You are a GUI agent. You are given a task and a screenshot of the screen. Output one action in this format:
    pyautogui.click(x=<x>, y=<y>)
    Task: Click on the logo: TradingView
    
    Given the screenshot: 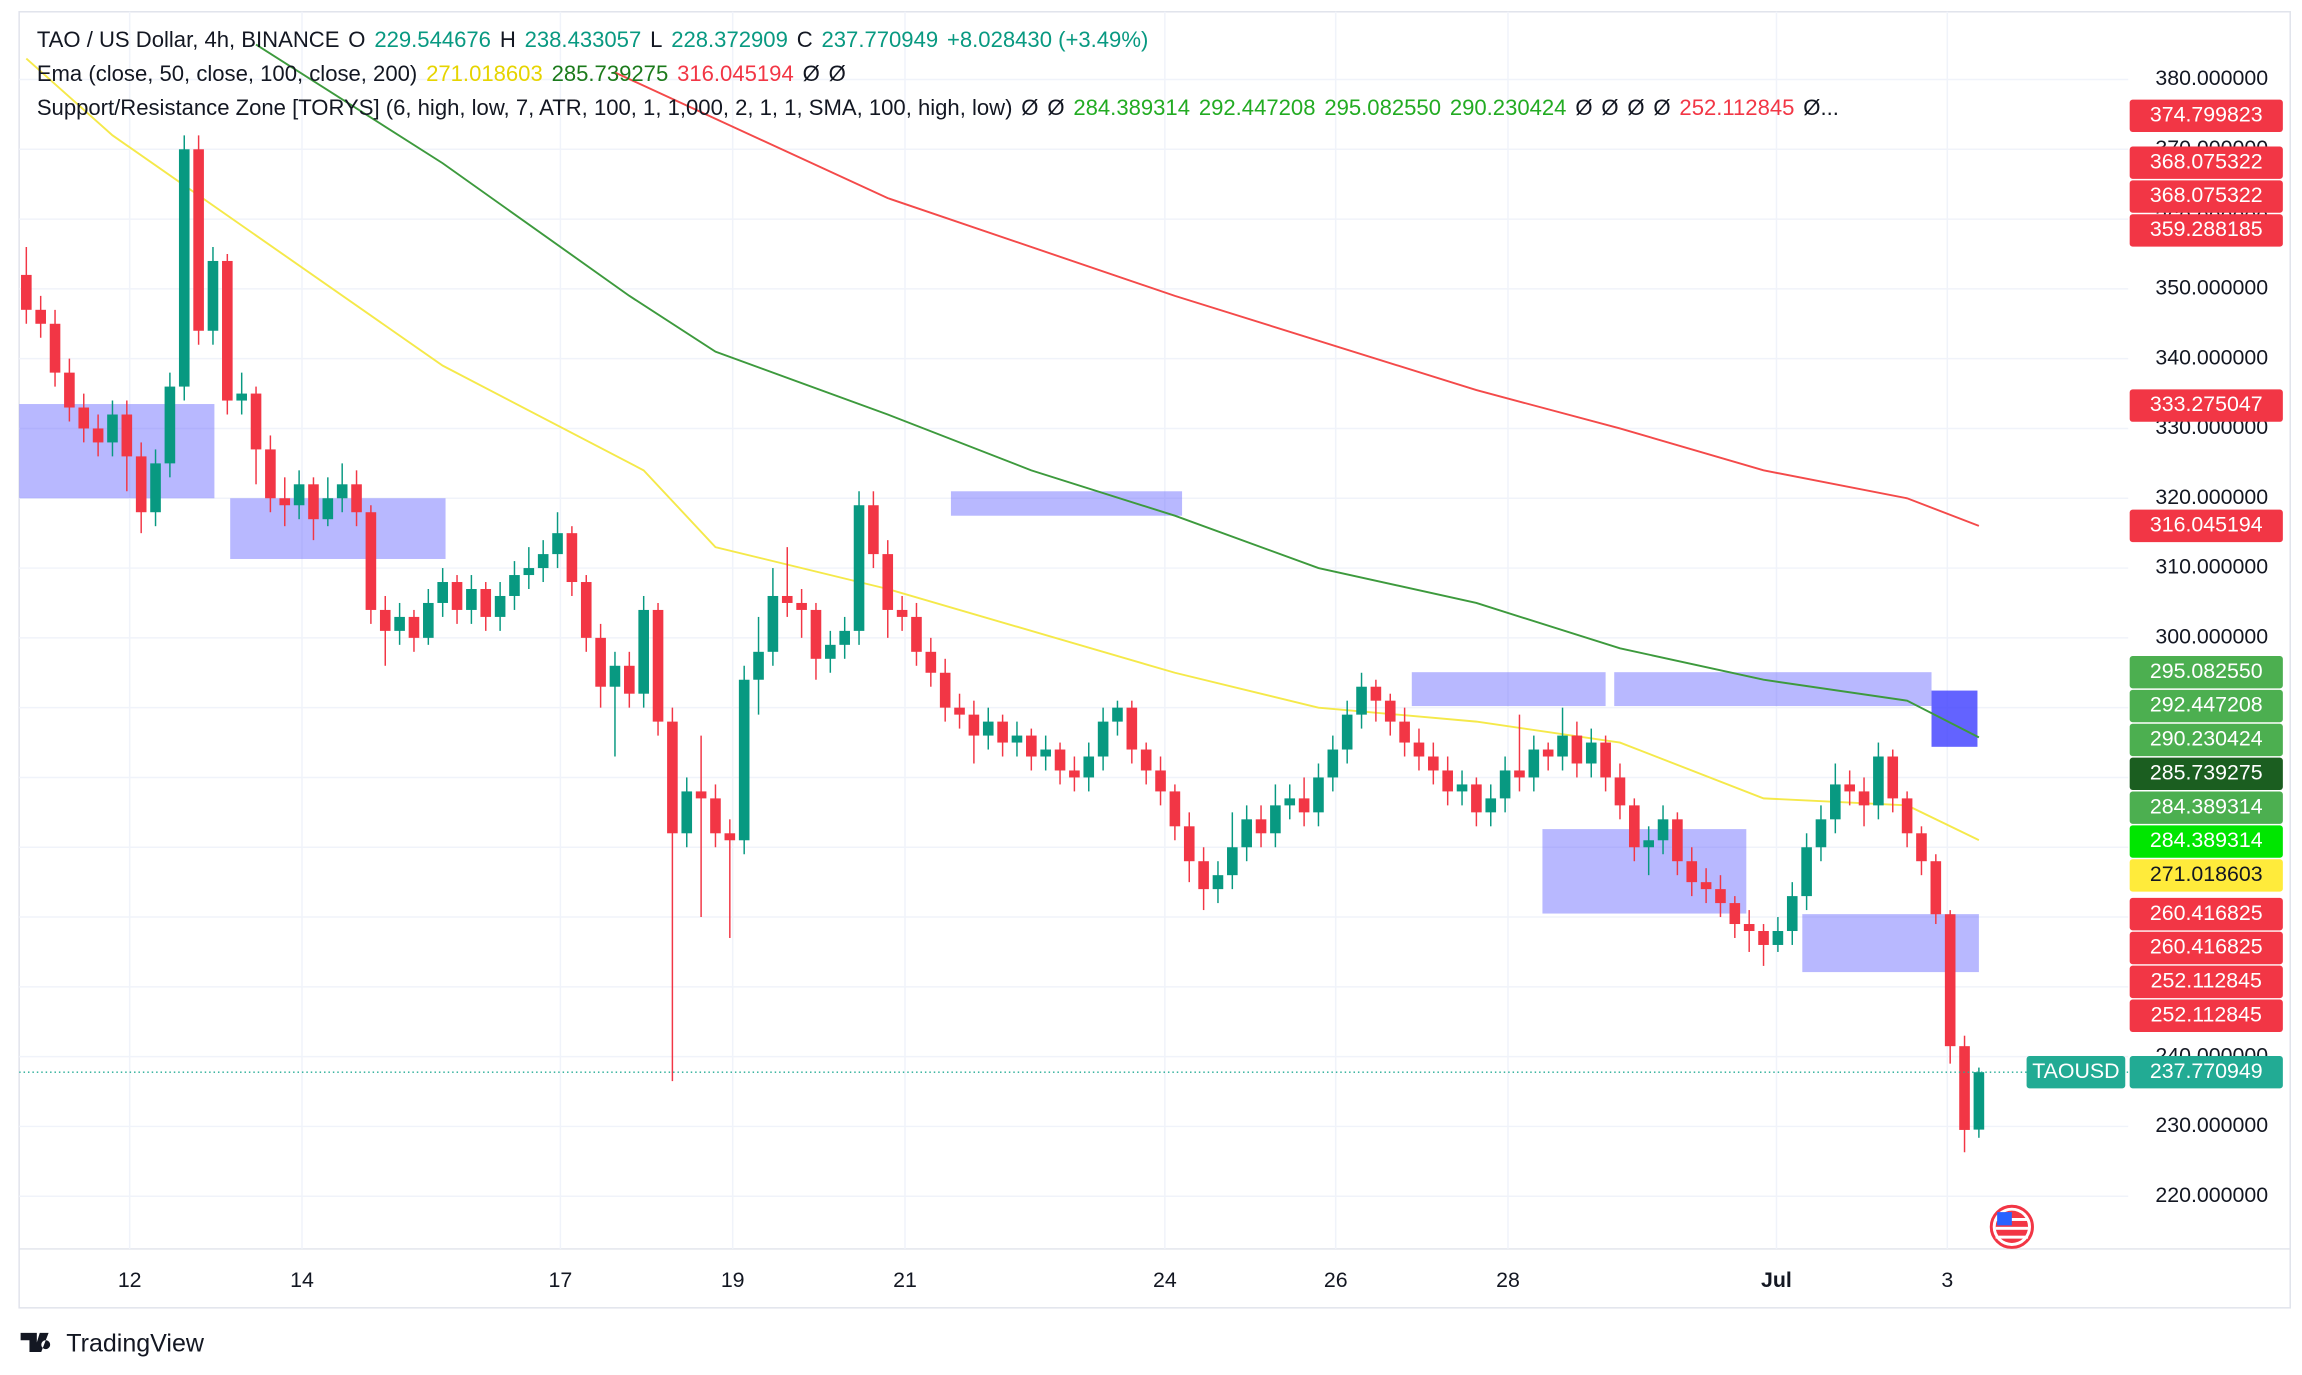 What is the action you would take?
    pyautogui.click(x=112, y=1343)
    